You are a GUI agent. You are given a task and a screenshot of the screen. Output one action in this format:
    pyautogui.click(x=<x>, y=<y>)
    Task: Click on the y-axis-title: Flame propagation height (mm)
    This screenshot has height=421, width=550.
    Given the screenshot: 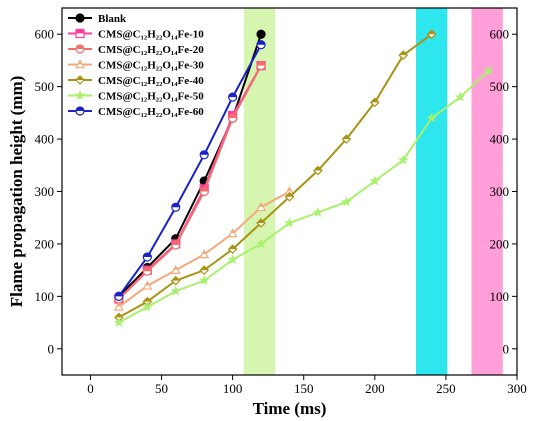 What is the action you would take?
    pyautogui.click(x=16, y=192)
    